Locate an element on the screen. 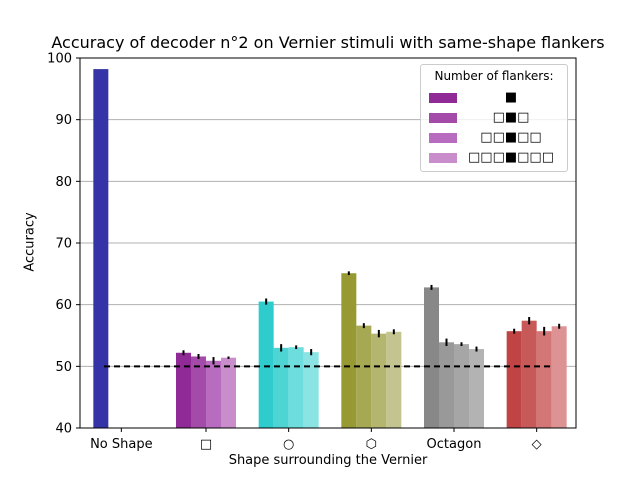  y-tick-label: 100 is located at coordinates (59, 59).